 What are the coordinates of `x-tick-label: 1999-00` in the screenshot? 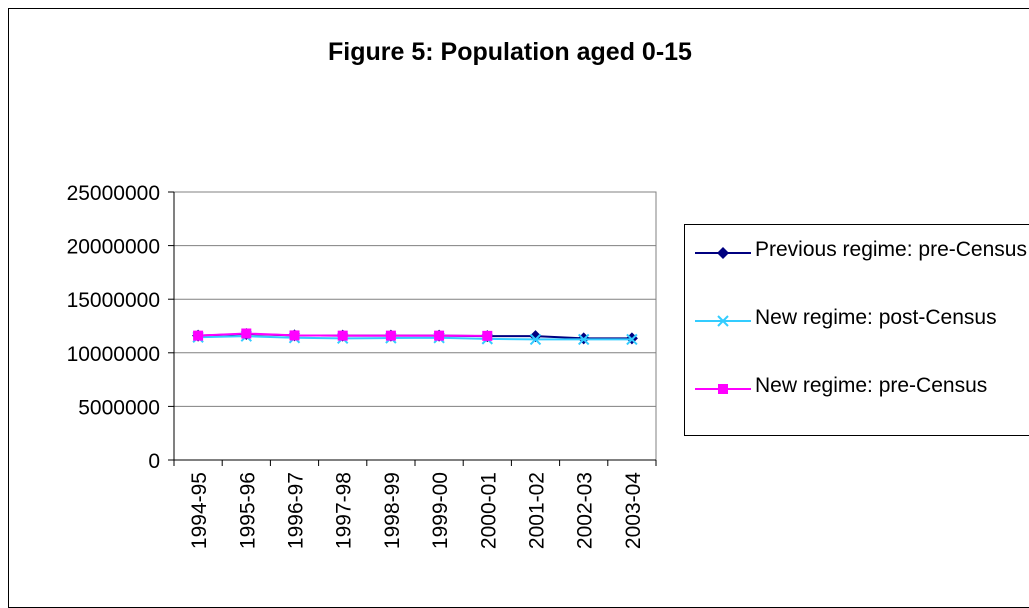 It's located at (440, 510).